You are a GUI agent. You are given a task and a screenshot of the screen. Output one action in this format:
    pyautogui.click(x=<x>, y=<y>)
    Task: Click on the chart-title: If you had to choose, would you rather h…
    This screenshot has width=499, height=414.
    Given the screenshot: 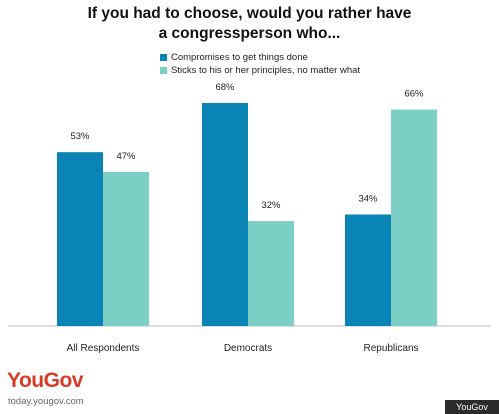 What is the action you would take?
    pyautogui.click(x=249, y=24)
    